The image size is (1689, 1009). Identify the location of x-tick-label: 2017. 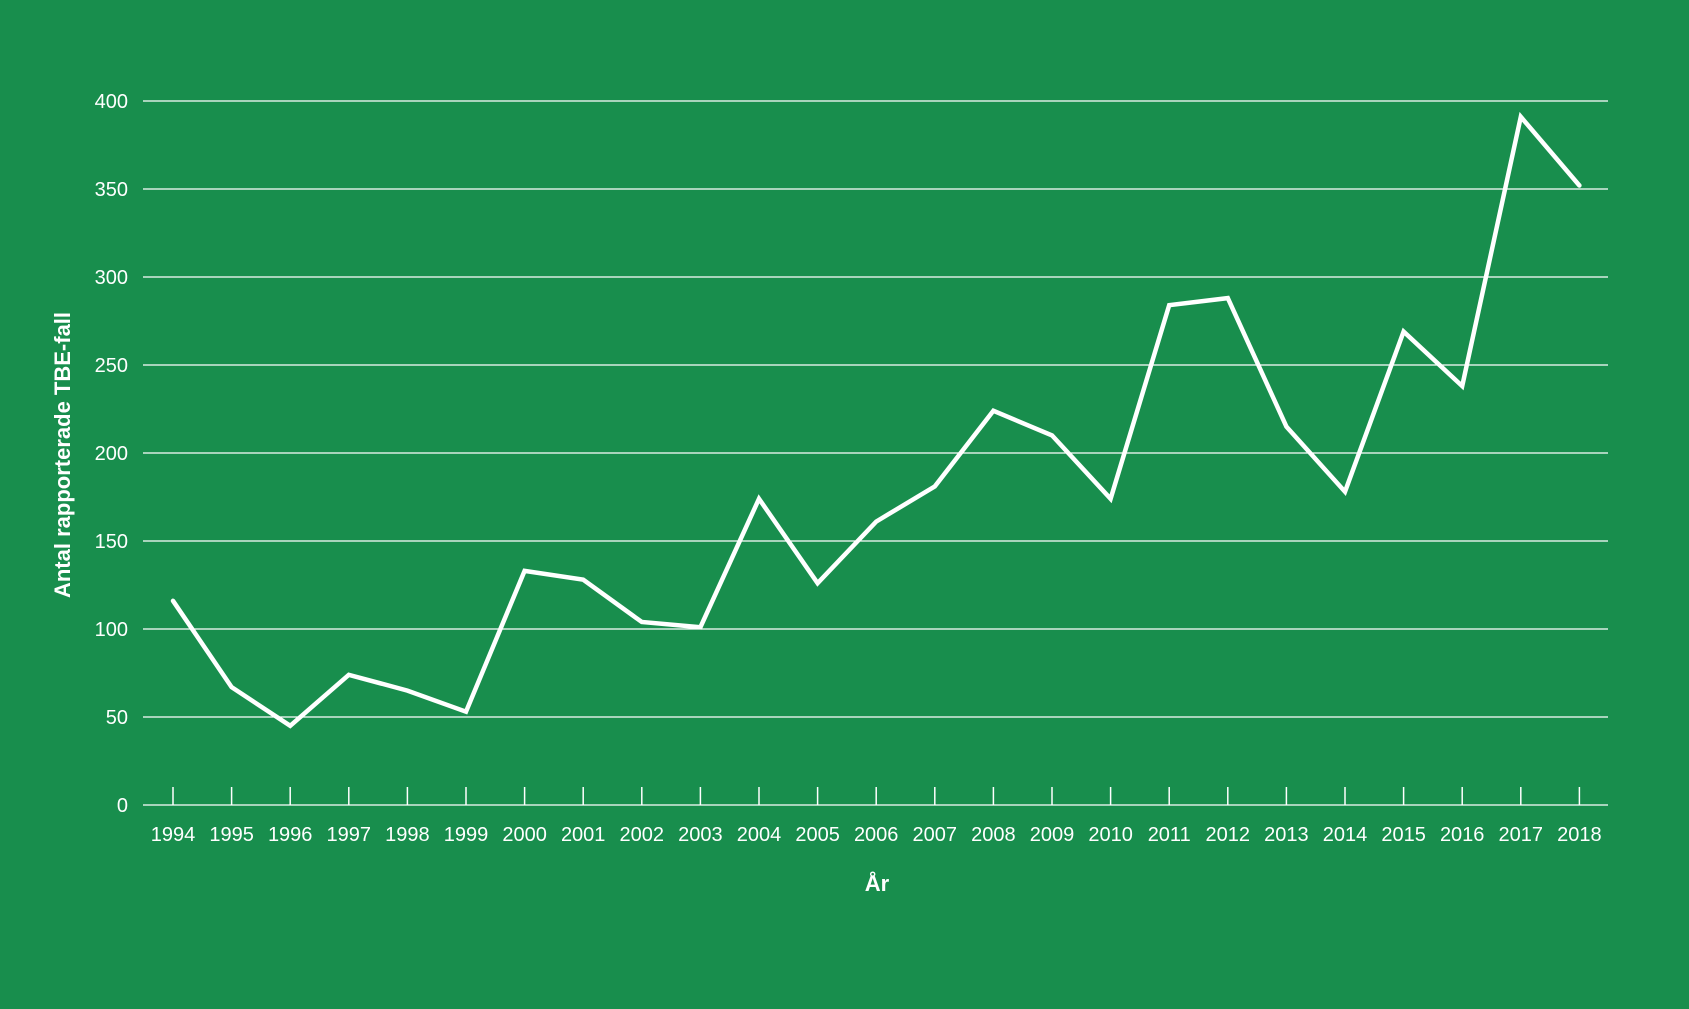
(1521, 835).